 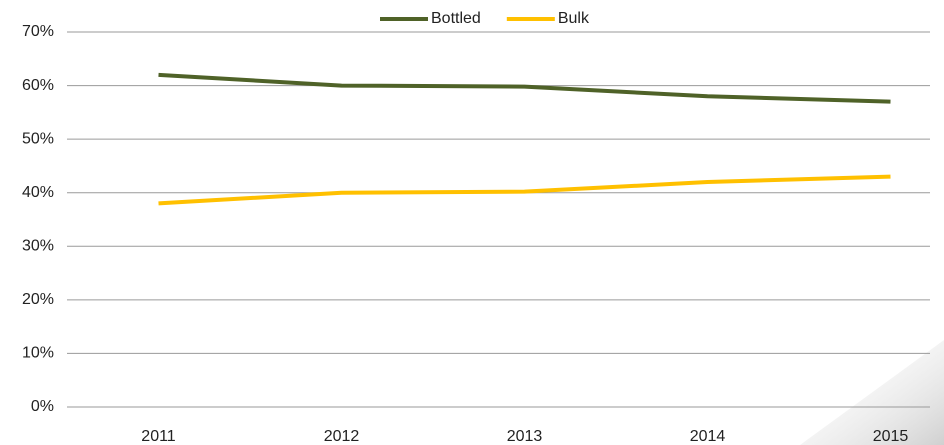 I want to click on x-tick-label: 2011, so click(x=158, y=436).